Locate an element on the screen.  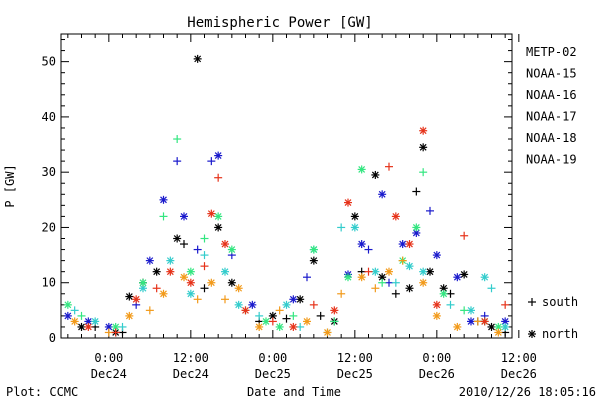
y-tick-label: 30 is located at coordinates (49, 172).